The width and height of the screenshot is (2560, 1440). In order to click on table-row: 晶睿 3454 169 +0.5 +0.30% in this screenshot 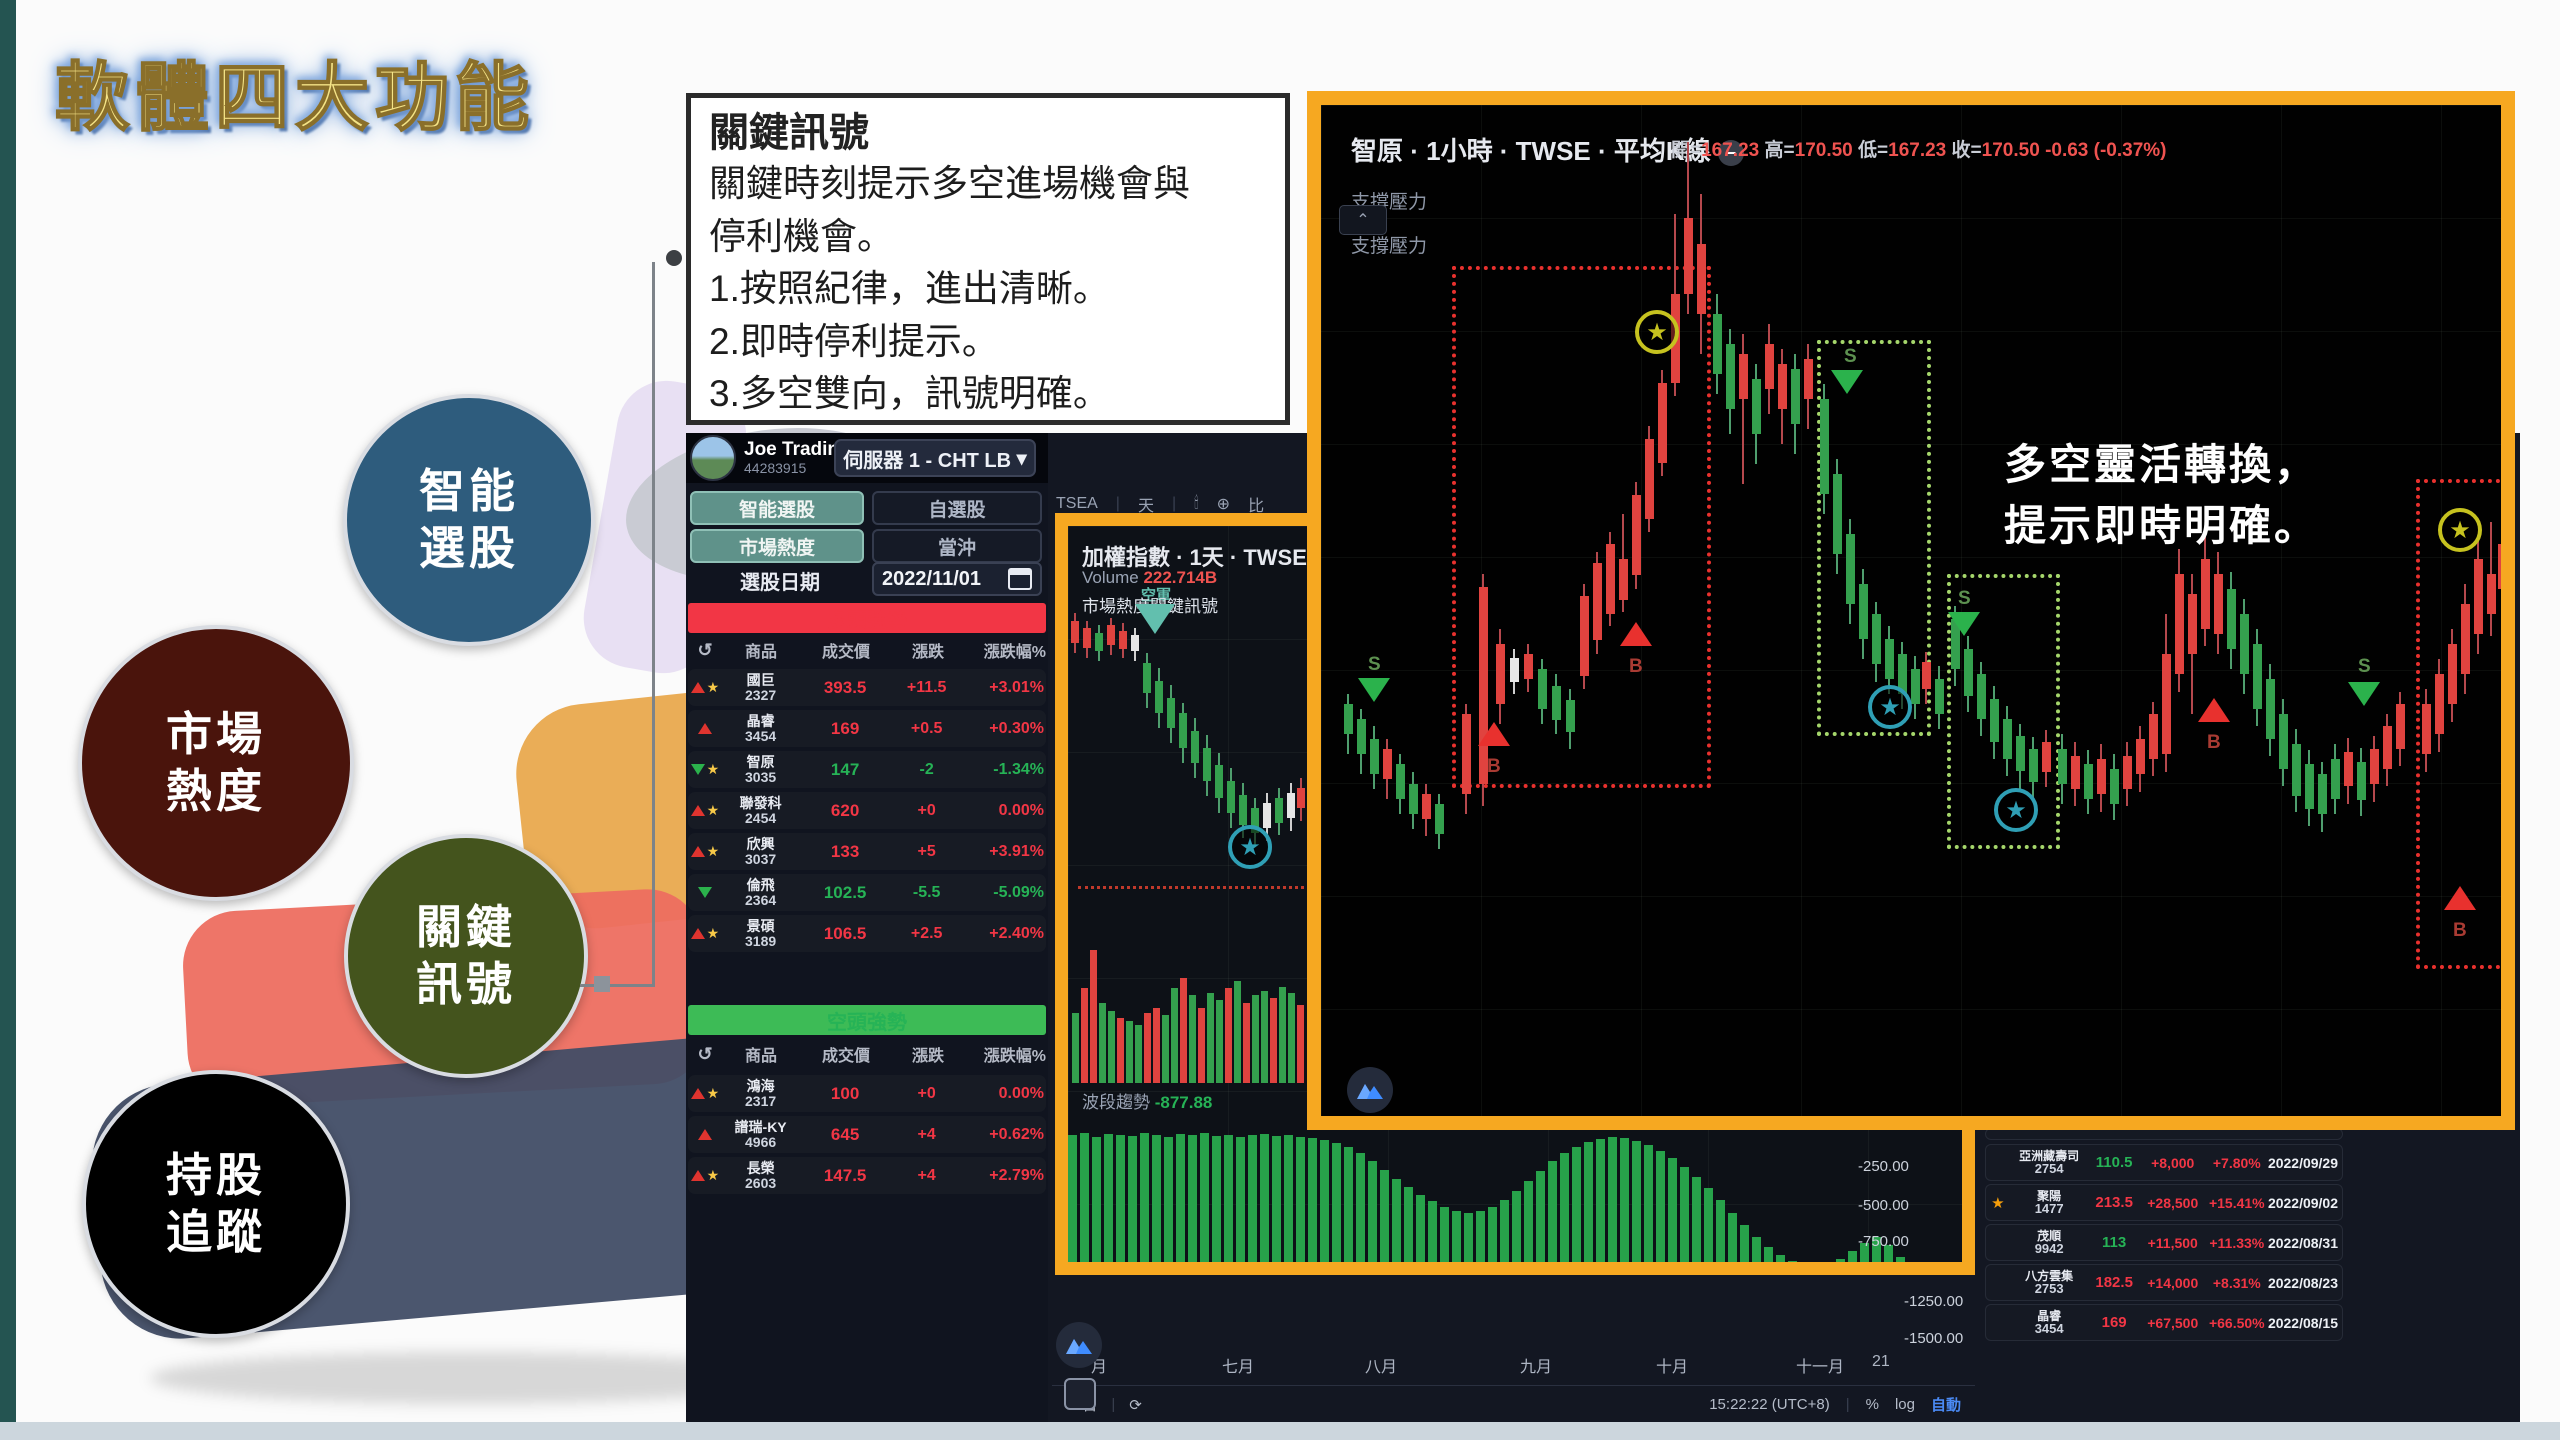, I will do `click(867, 728)`.